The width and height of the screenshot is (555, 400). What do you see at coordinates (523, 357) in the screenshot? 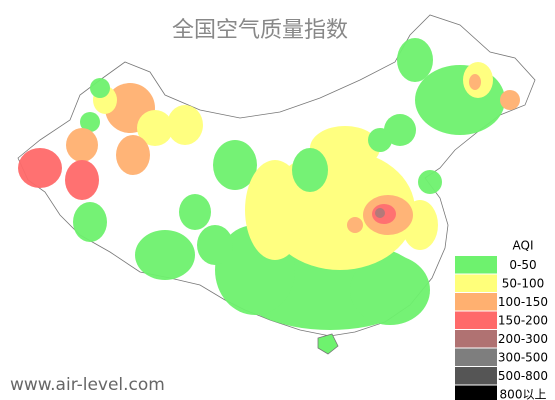
I see `legend-label: 300-500` at bounding box center [523, 357].